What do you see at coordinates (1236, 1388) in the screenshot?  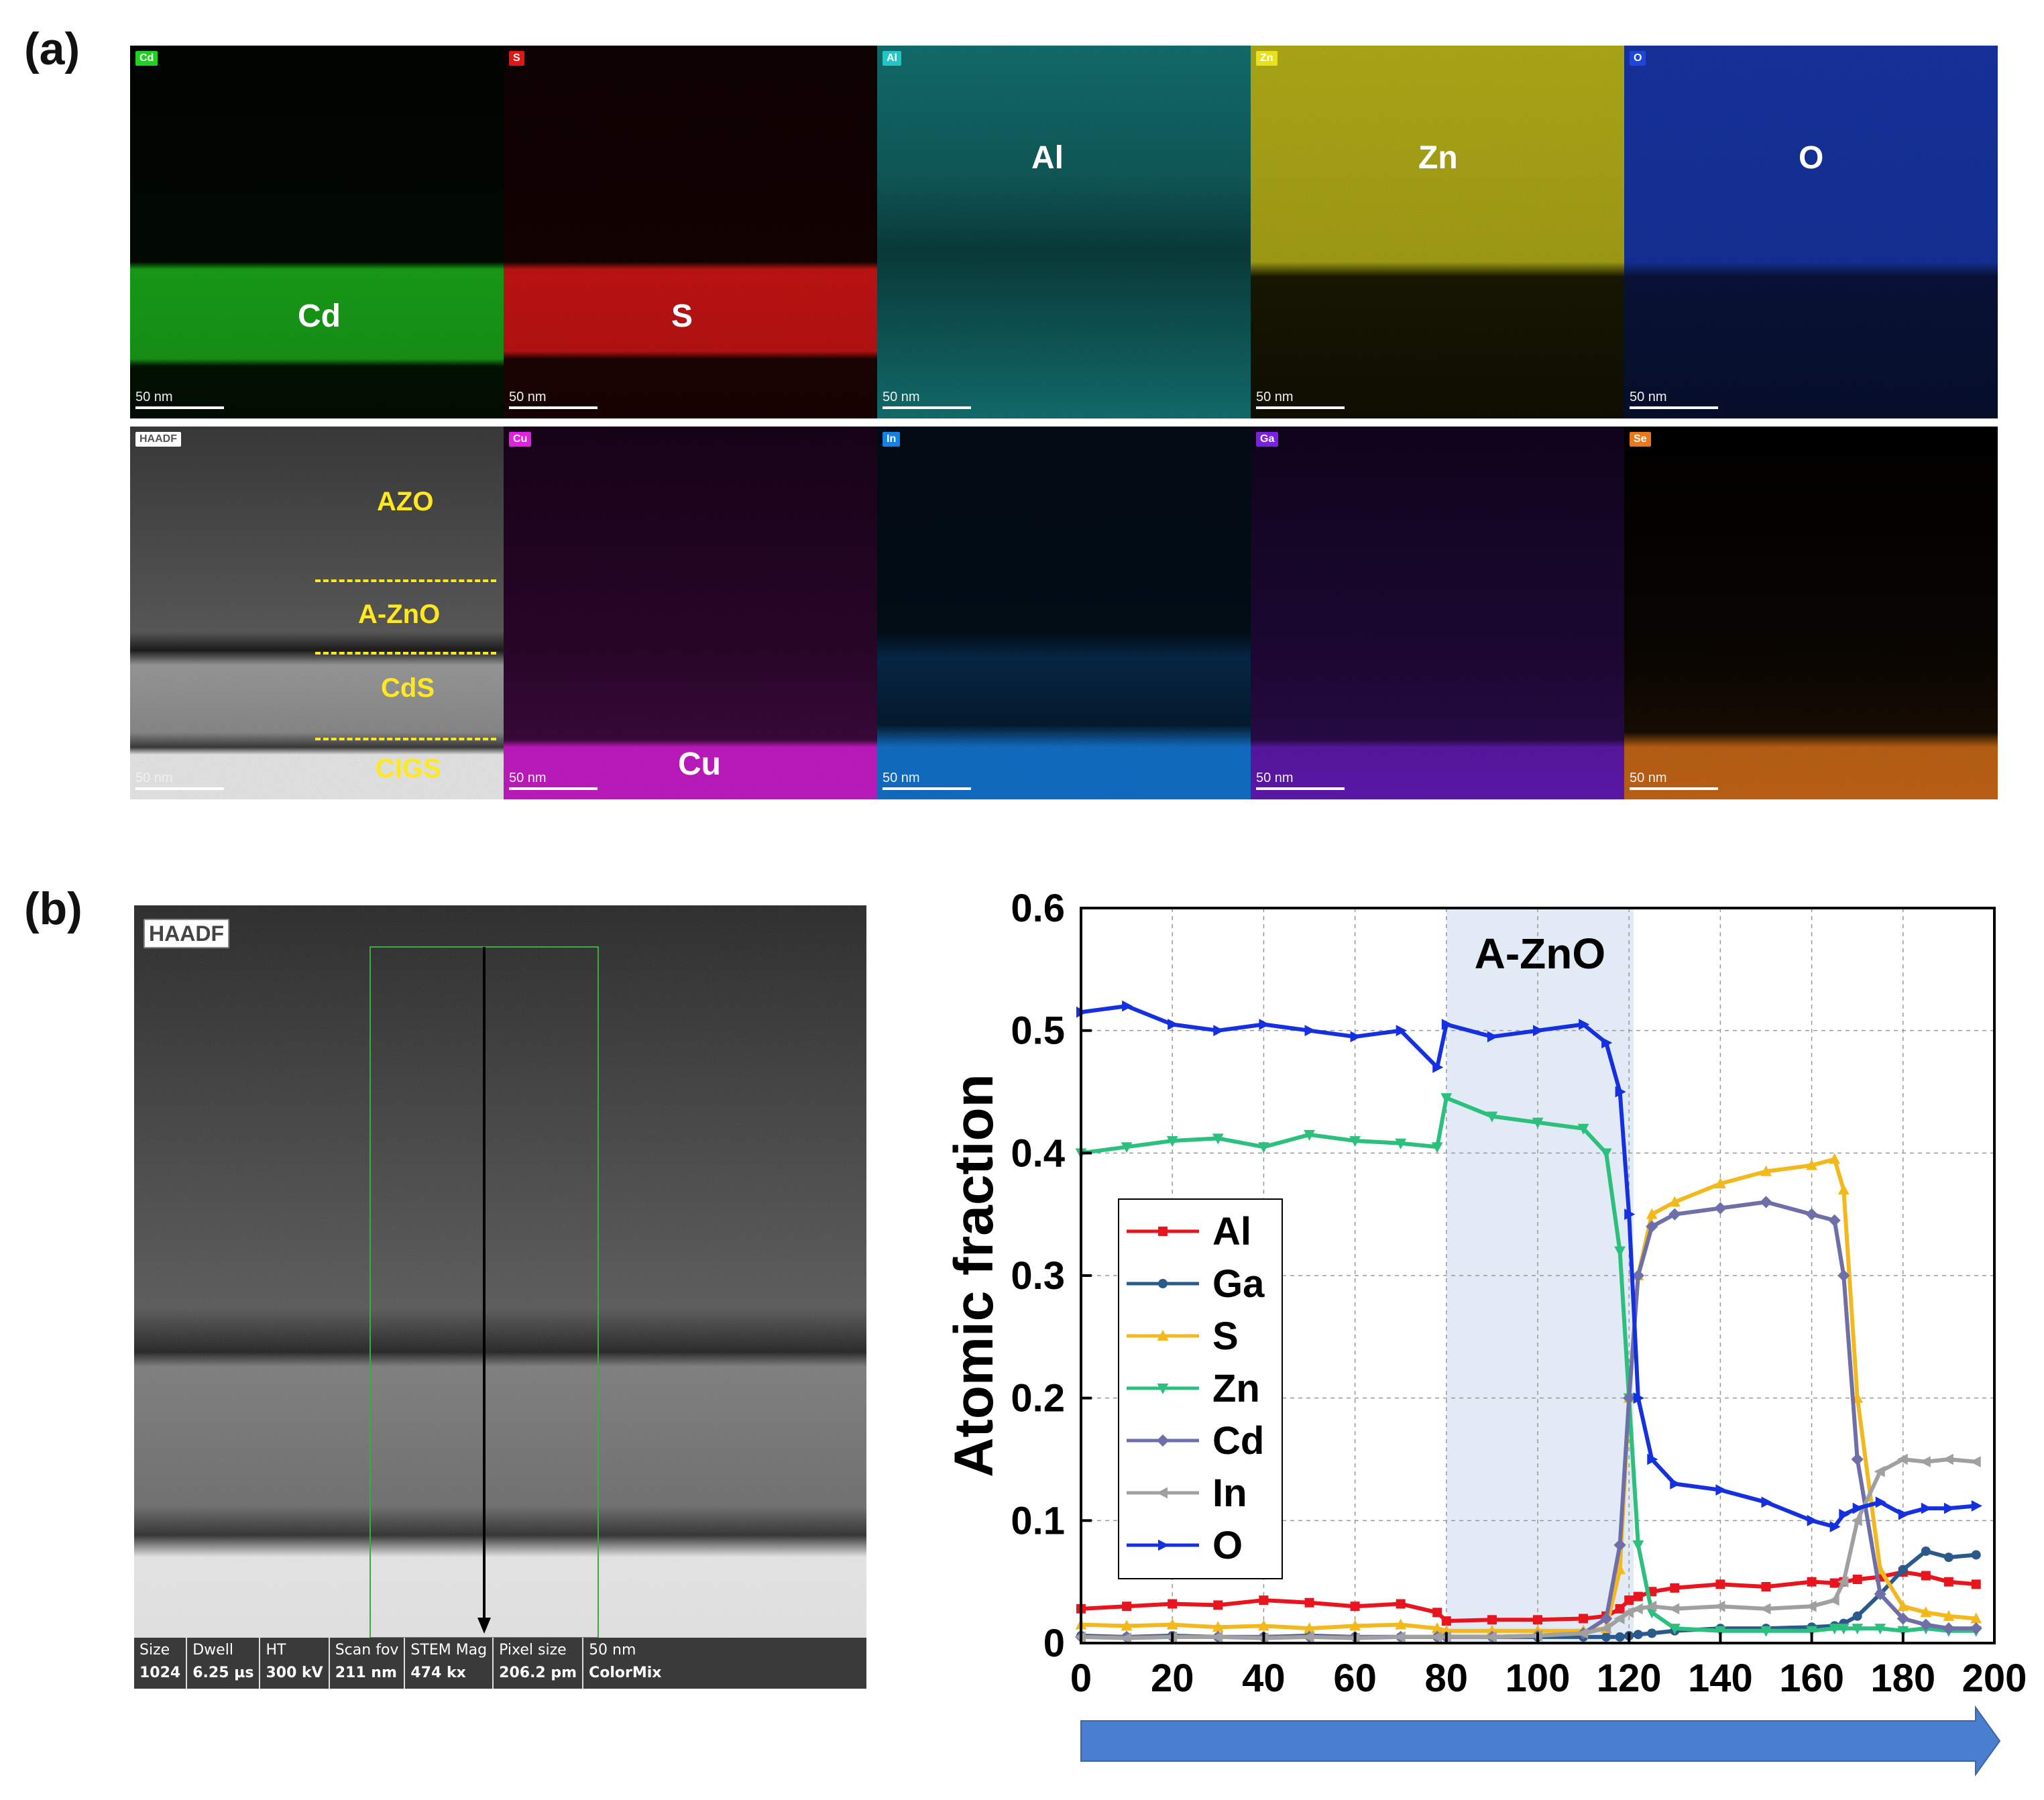 I see `legend-label-zn: Zn` at bounding box center [1236, 1388].